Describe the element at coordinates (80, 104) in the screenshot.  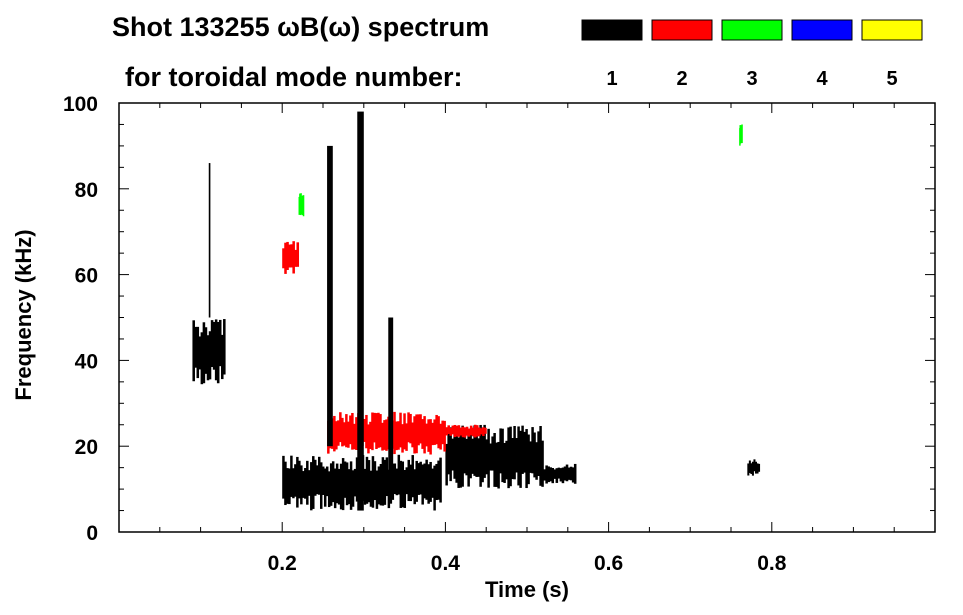
I see `y-tick-label: 100` at that location.